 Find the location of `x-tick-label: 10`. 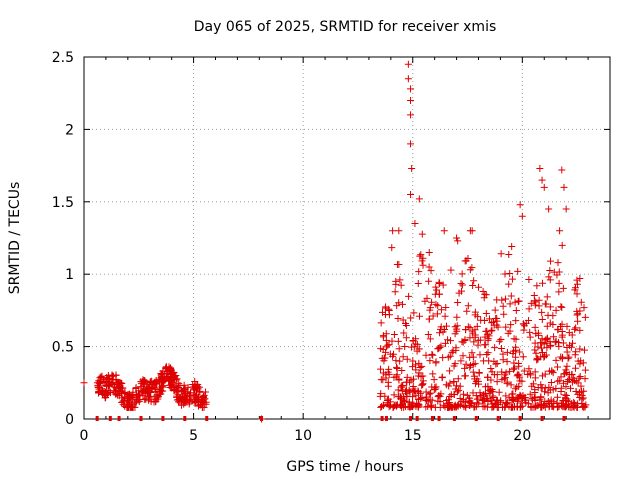

x-tick-label: 10 is located at coordinates (303, 436).